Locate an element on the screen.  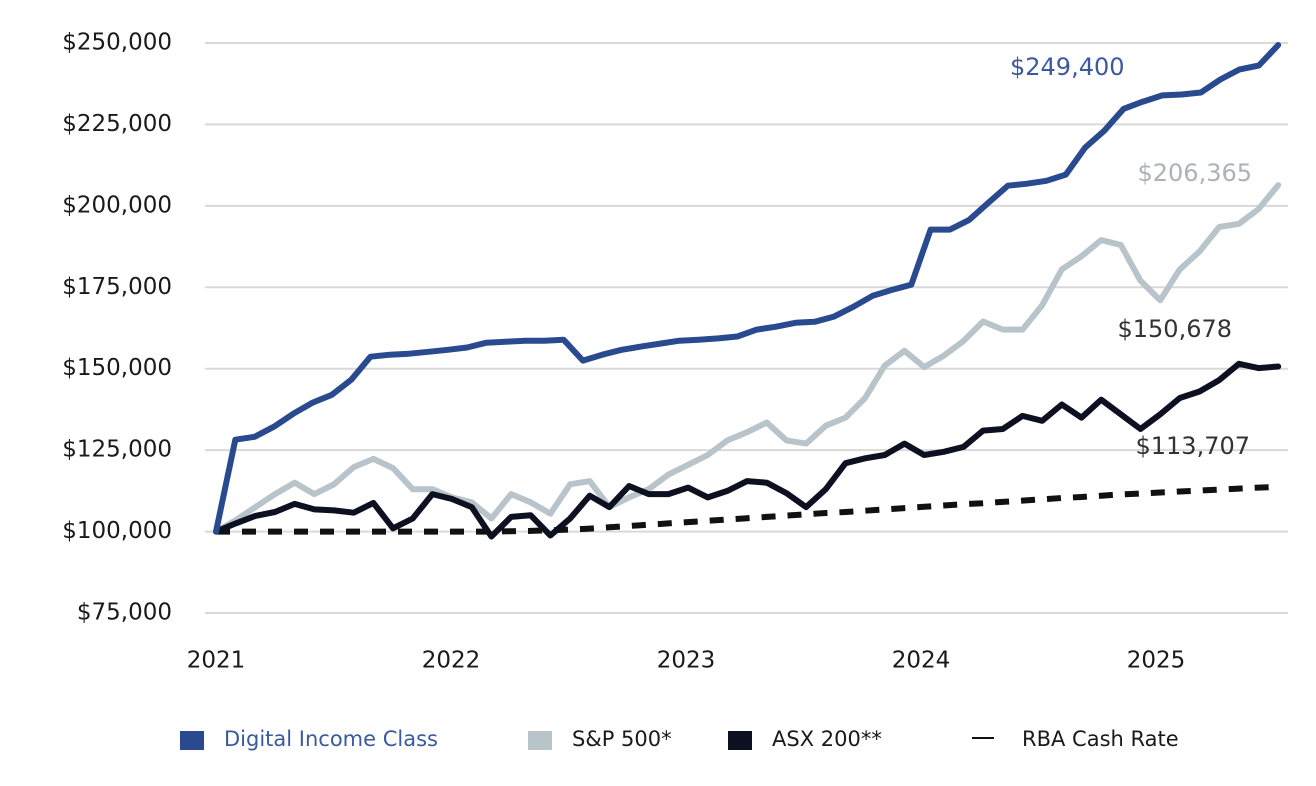
y-tick-label: $225,000 is located at coordinates (117, 124).